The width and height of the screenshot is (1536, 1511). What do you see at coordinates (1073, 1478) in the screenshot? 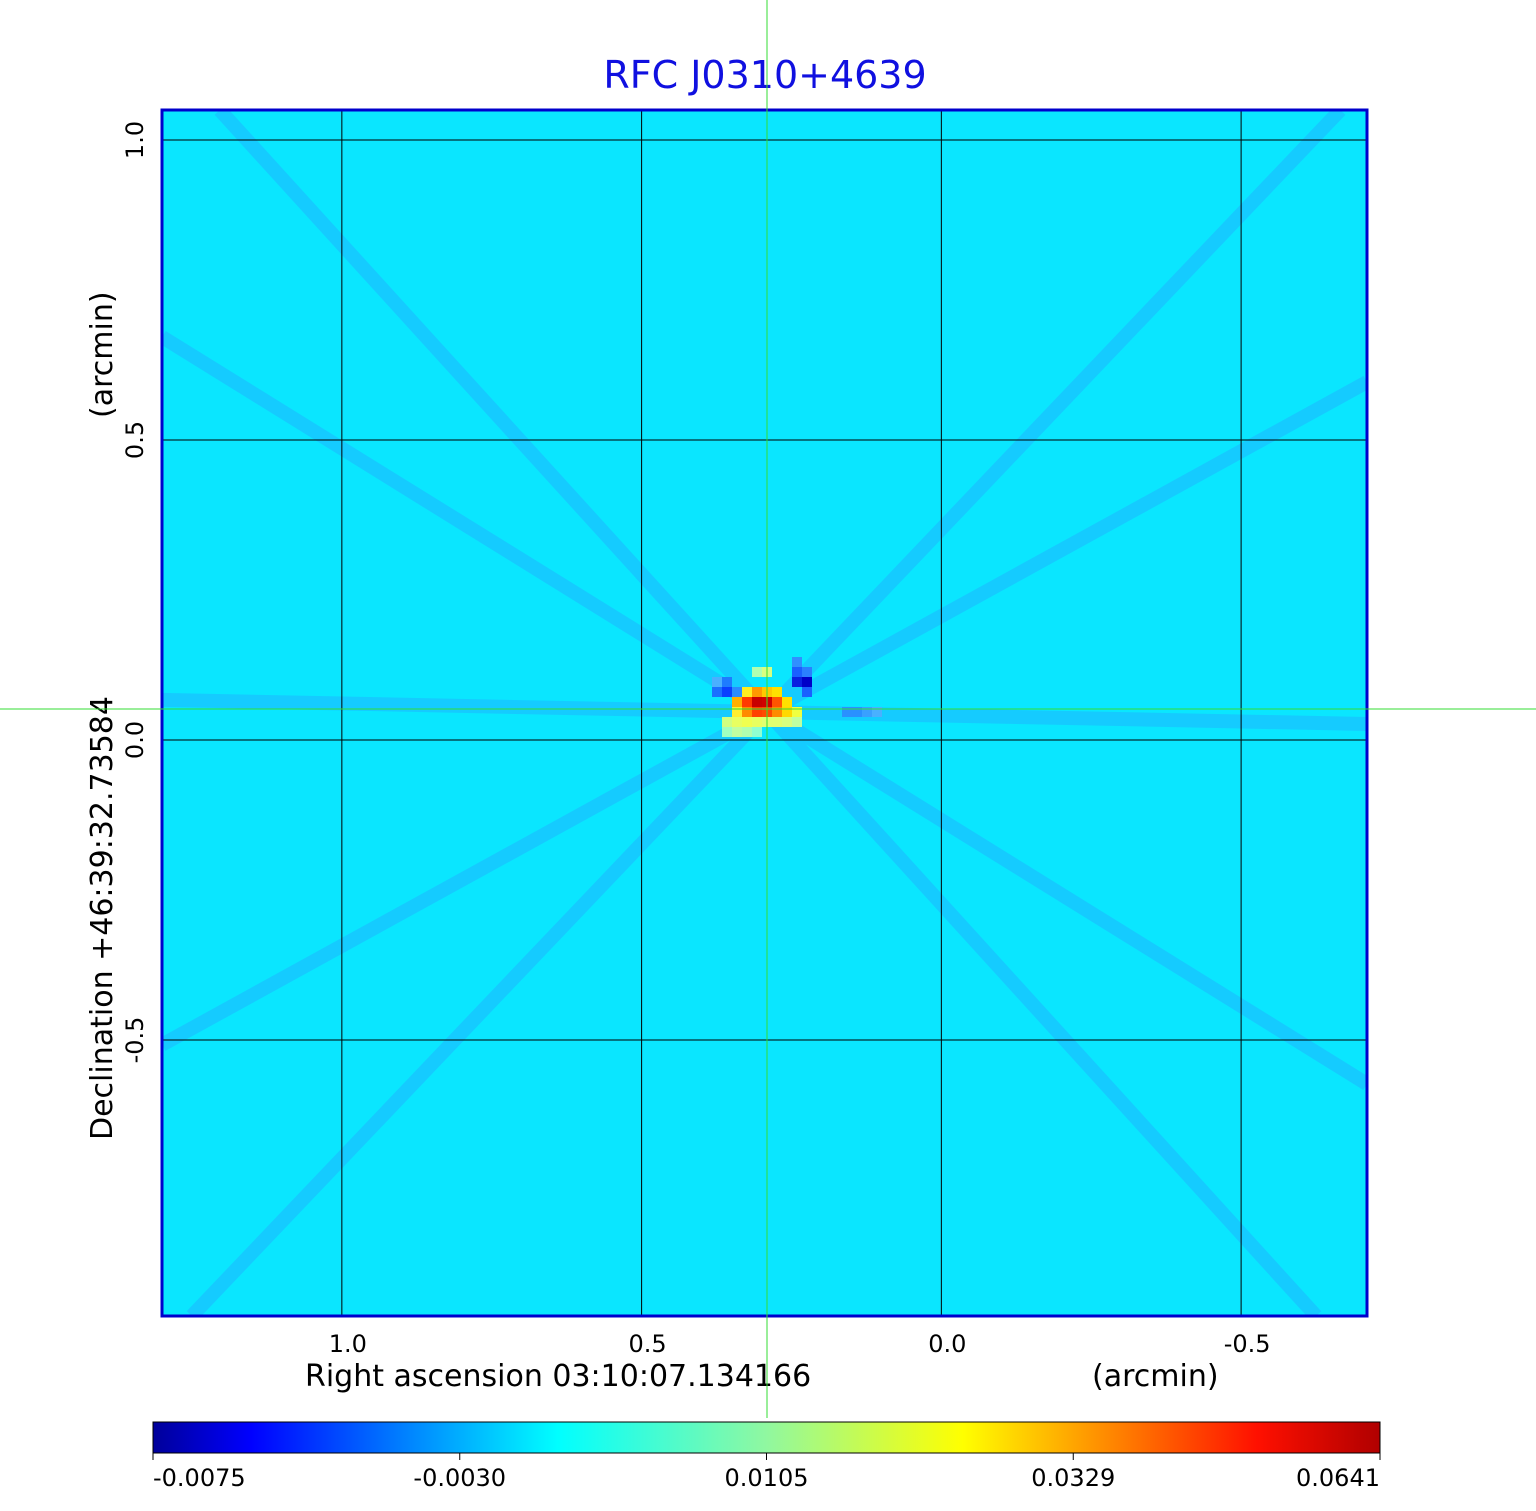
I see `colorbar-tick-label: 0.0329` at bounding box center [1073, 1478].